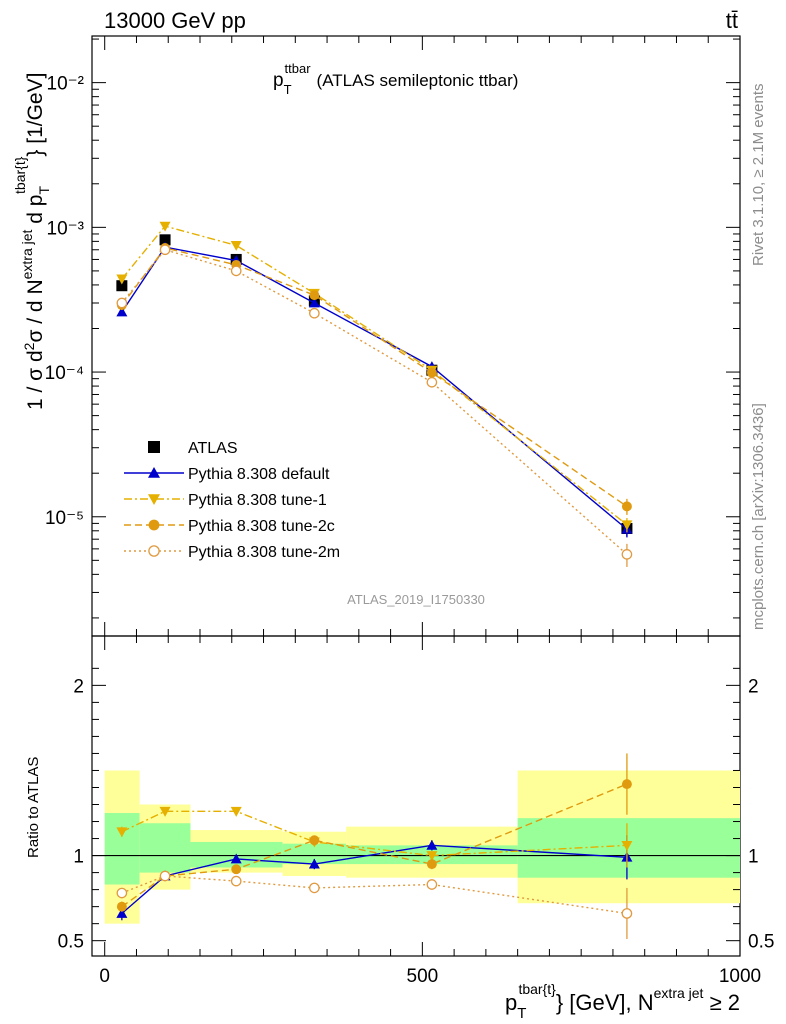  What do you see at coordinates (753, 686) in the screenshot?
I see `ratio-y-tick-label-right: 2` at bounding box center [753, 686].